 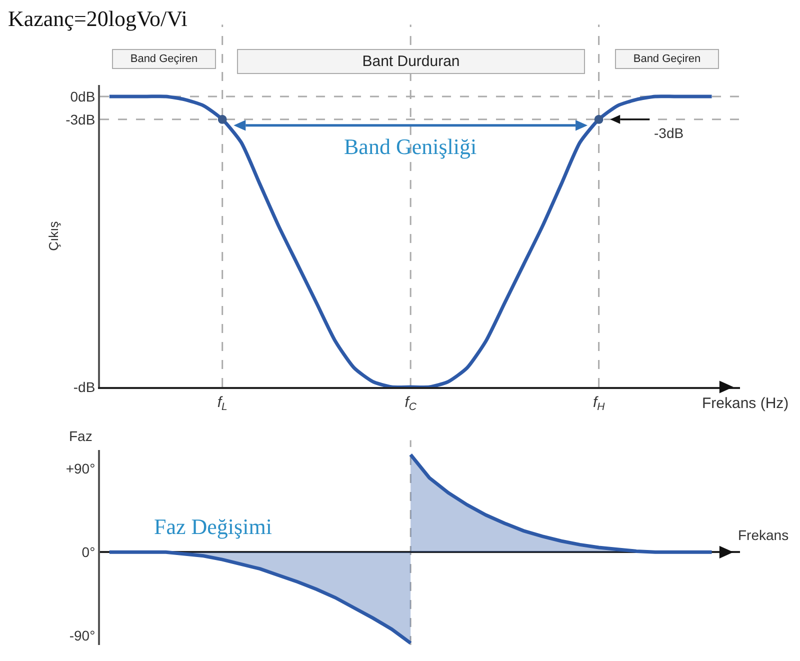 What do you see at coordinates (84, 386) in the screenshot?
I see `y-tick-label: -dB` at bounding box center [84, 386].